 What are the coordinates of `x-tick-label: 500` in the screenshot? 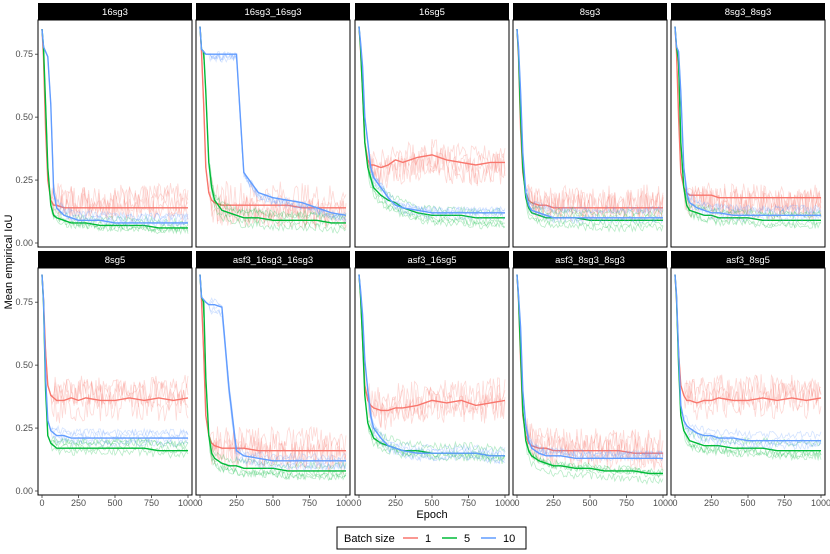 It's located at (431, 503).